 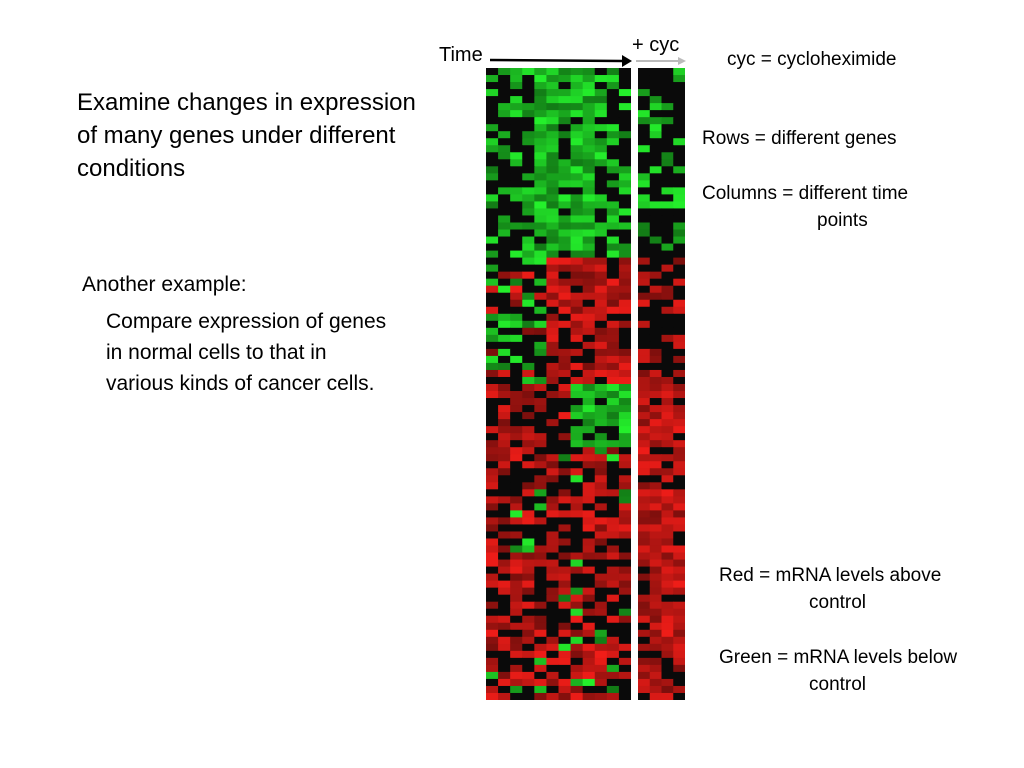 I want to click on heatmap-time-series, so click(x=558, y=384).